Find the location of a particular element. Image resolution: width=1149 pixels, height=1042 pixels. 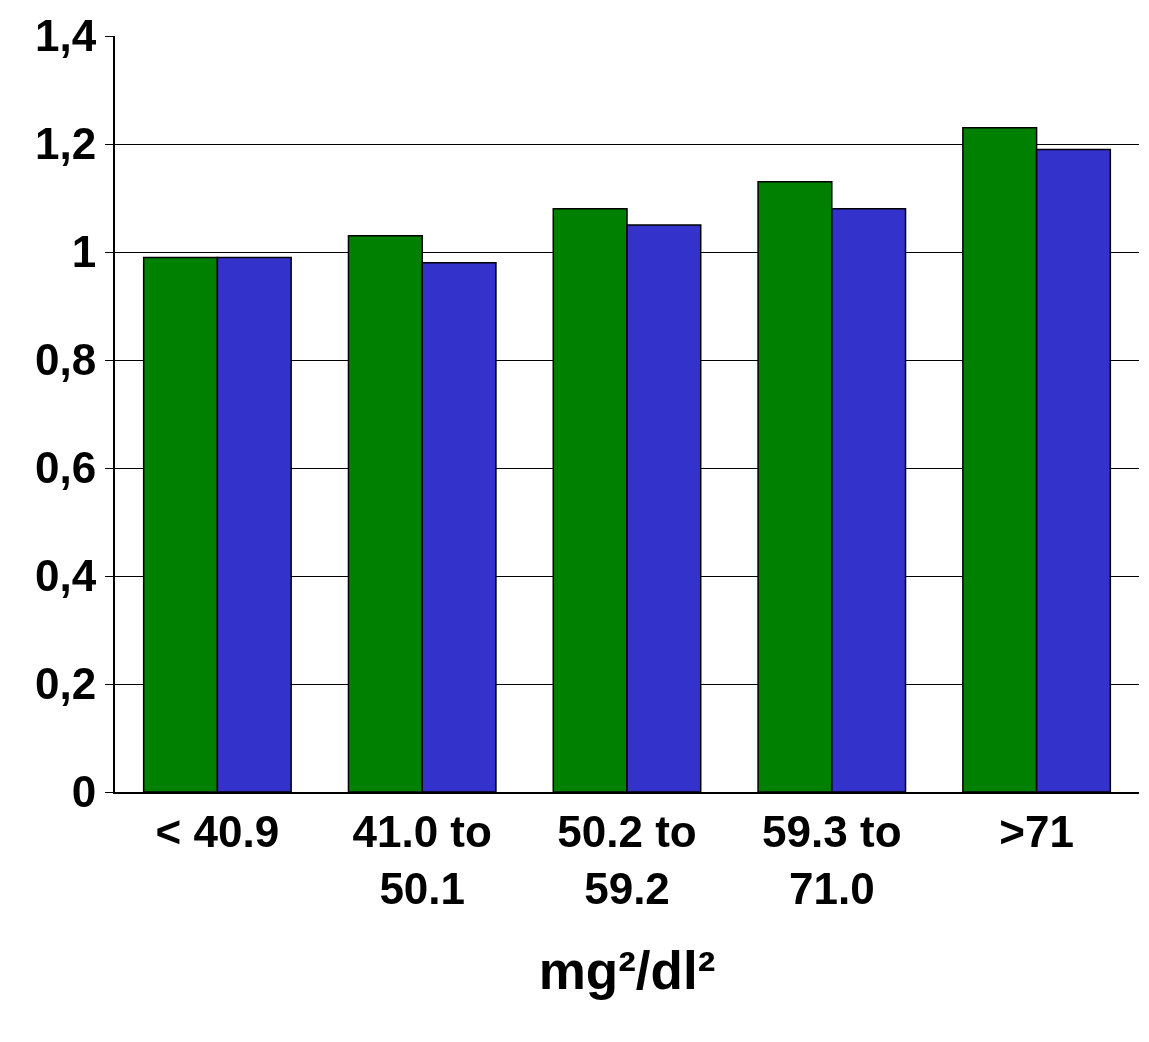

x-tick-label: 59.3 to 71.0 is located at coordinates (832, 859).